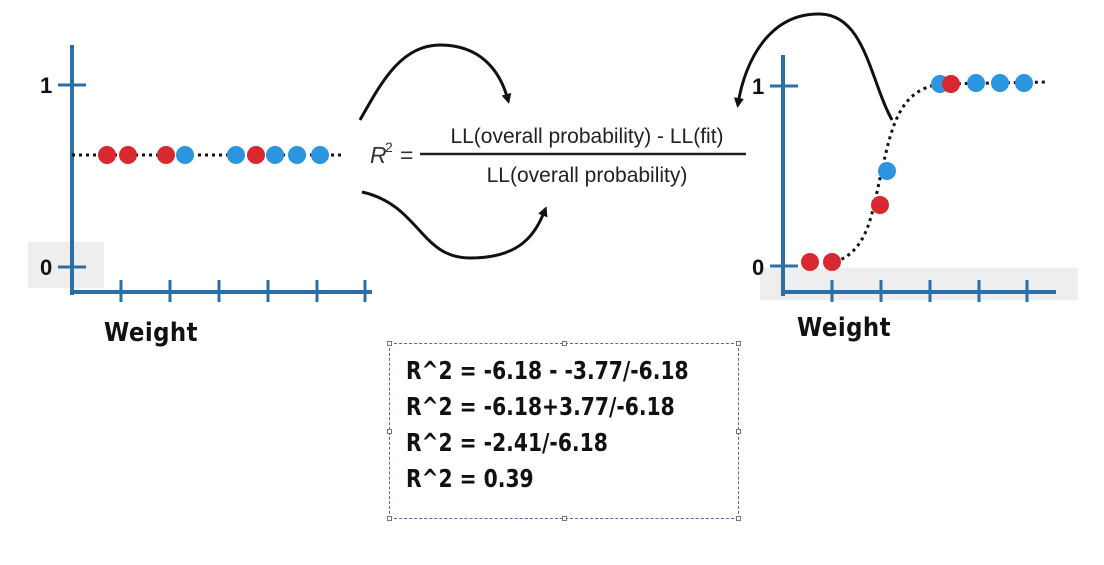 The width and height of the screenshot is (1104, 565). Describe the element at coordinates (929, 291) in the screenshot. I see `right-x-ticks` at that location.